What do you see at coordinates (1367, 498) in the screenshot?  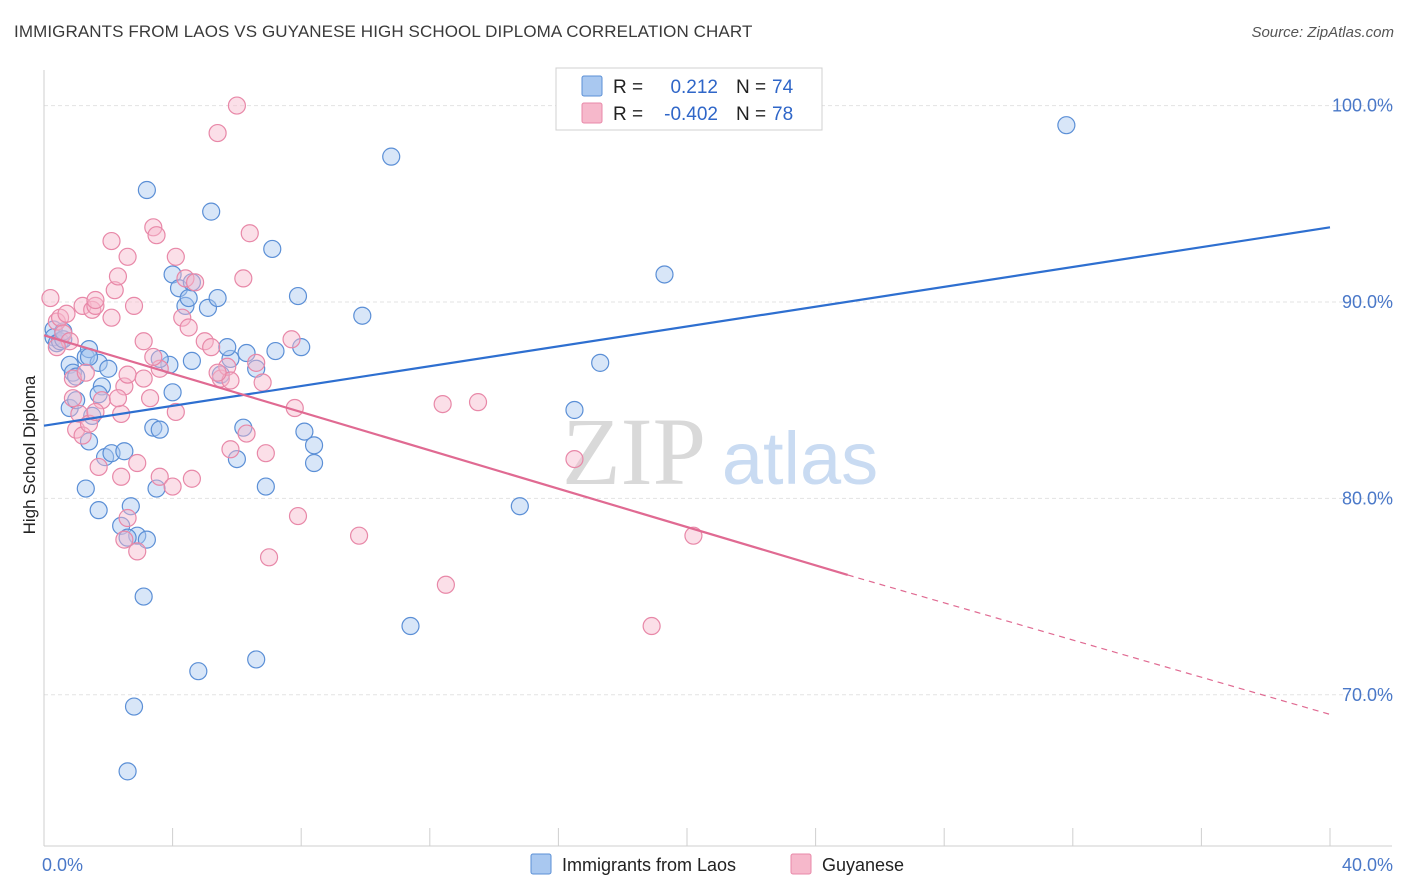 I see `y-tick-label: 80.0%` at bounding box center [1367, 498].